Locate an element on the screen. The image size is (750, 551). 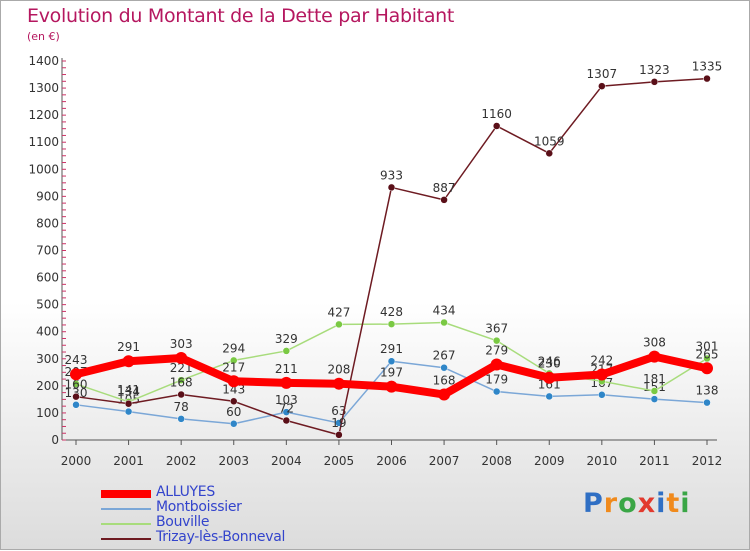
x-tick-label: 2008 is located at coordinates (496, 461).